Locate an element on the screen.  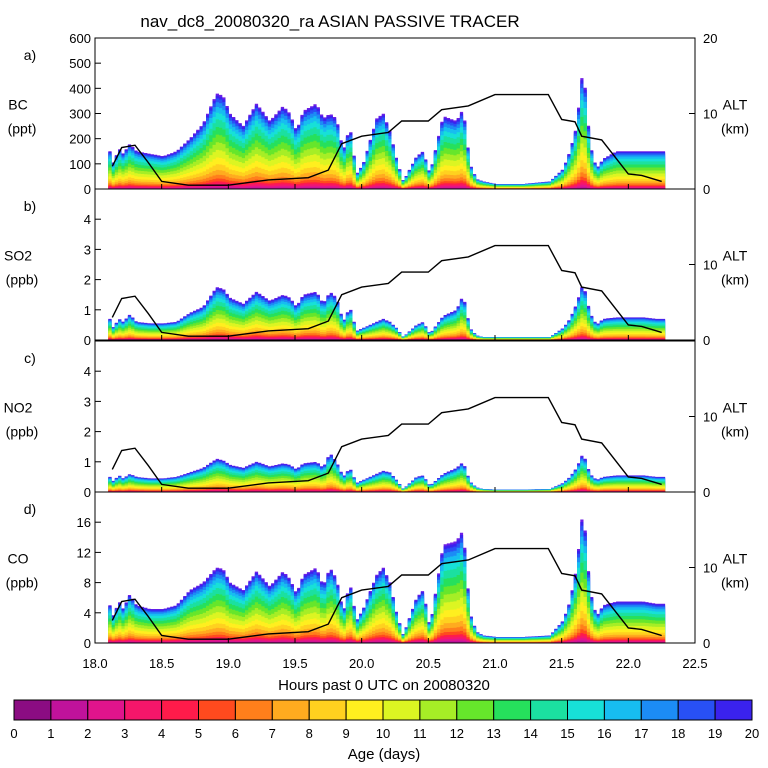
x-tick-label: 18.0 is located at coordinates (94, 663).